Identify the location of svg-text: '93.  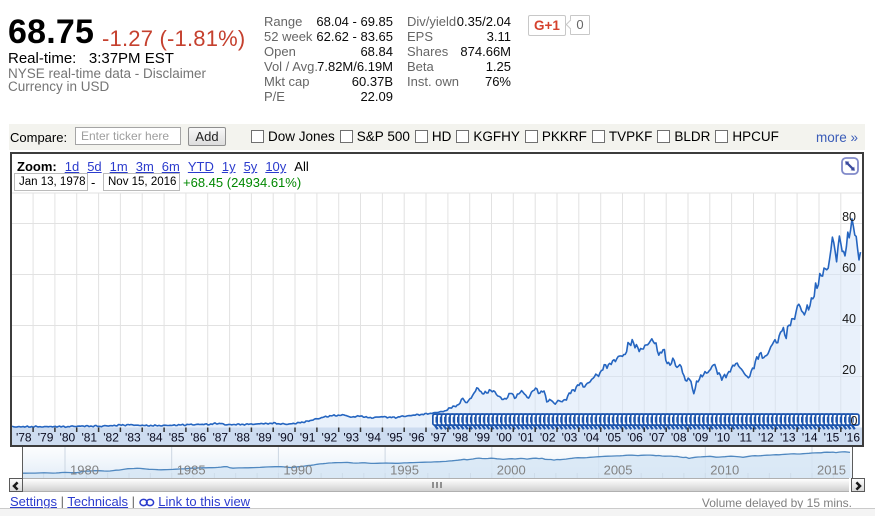
(351, 438).